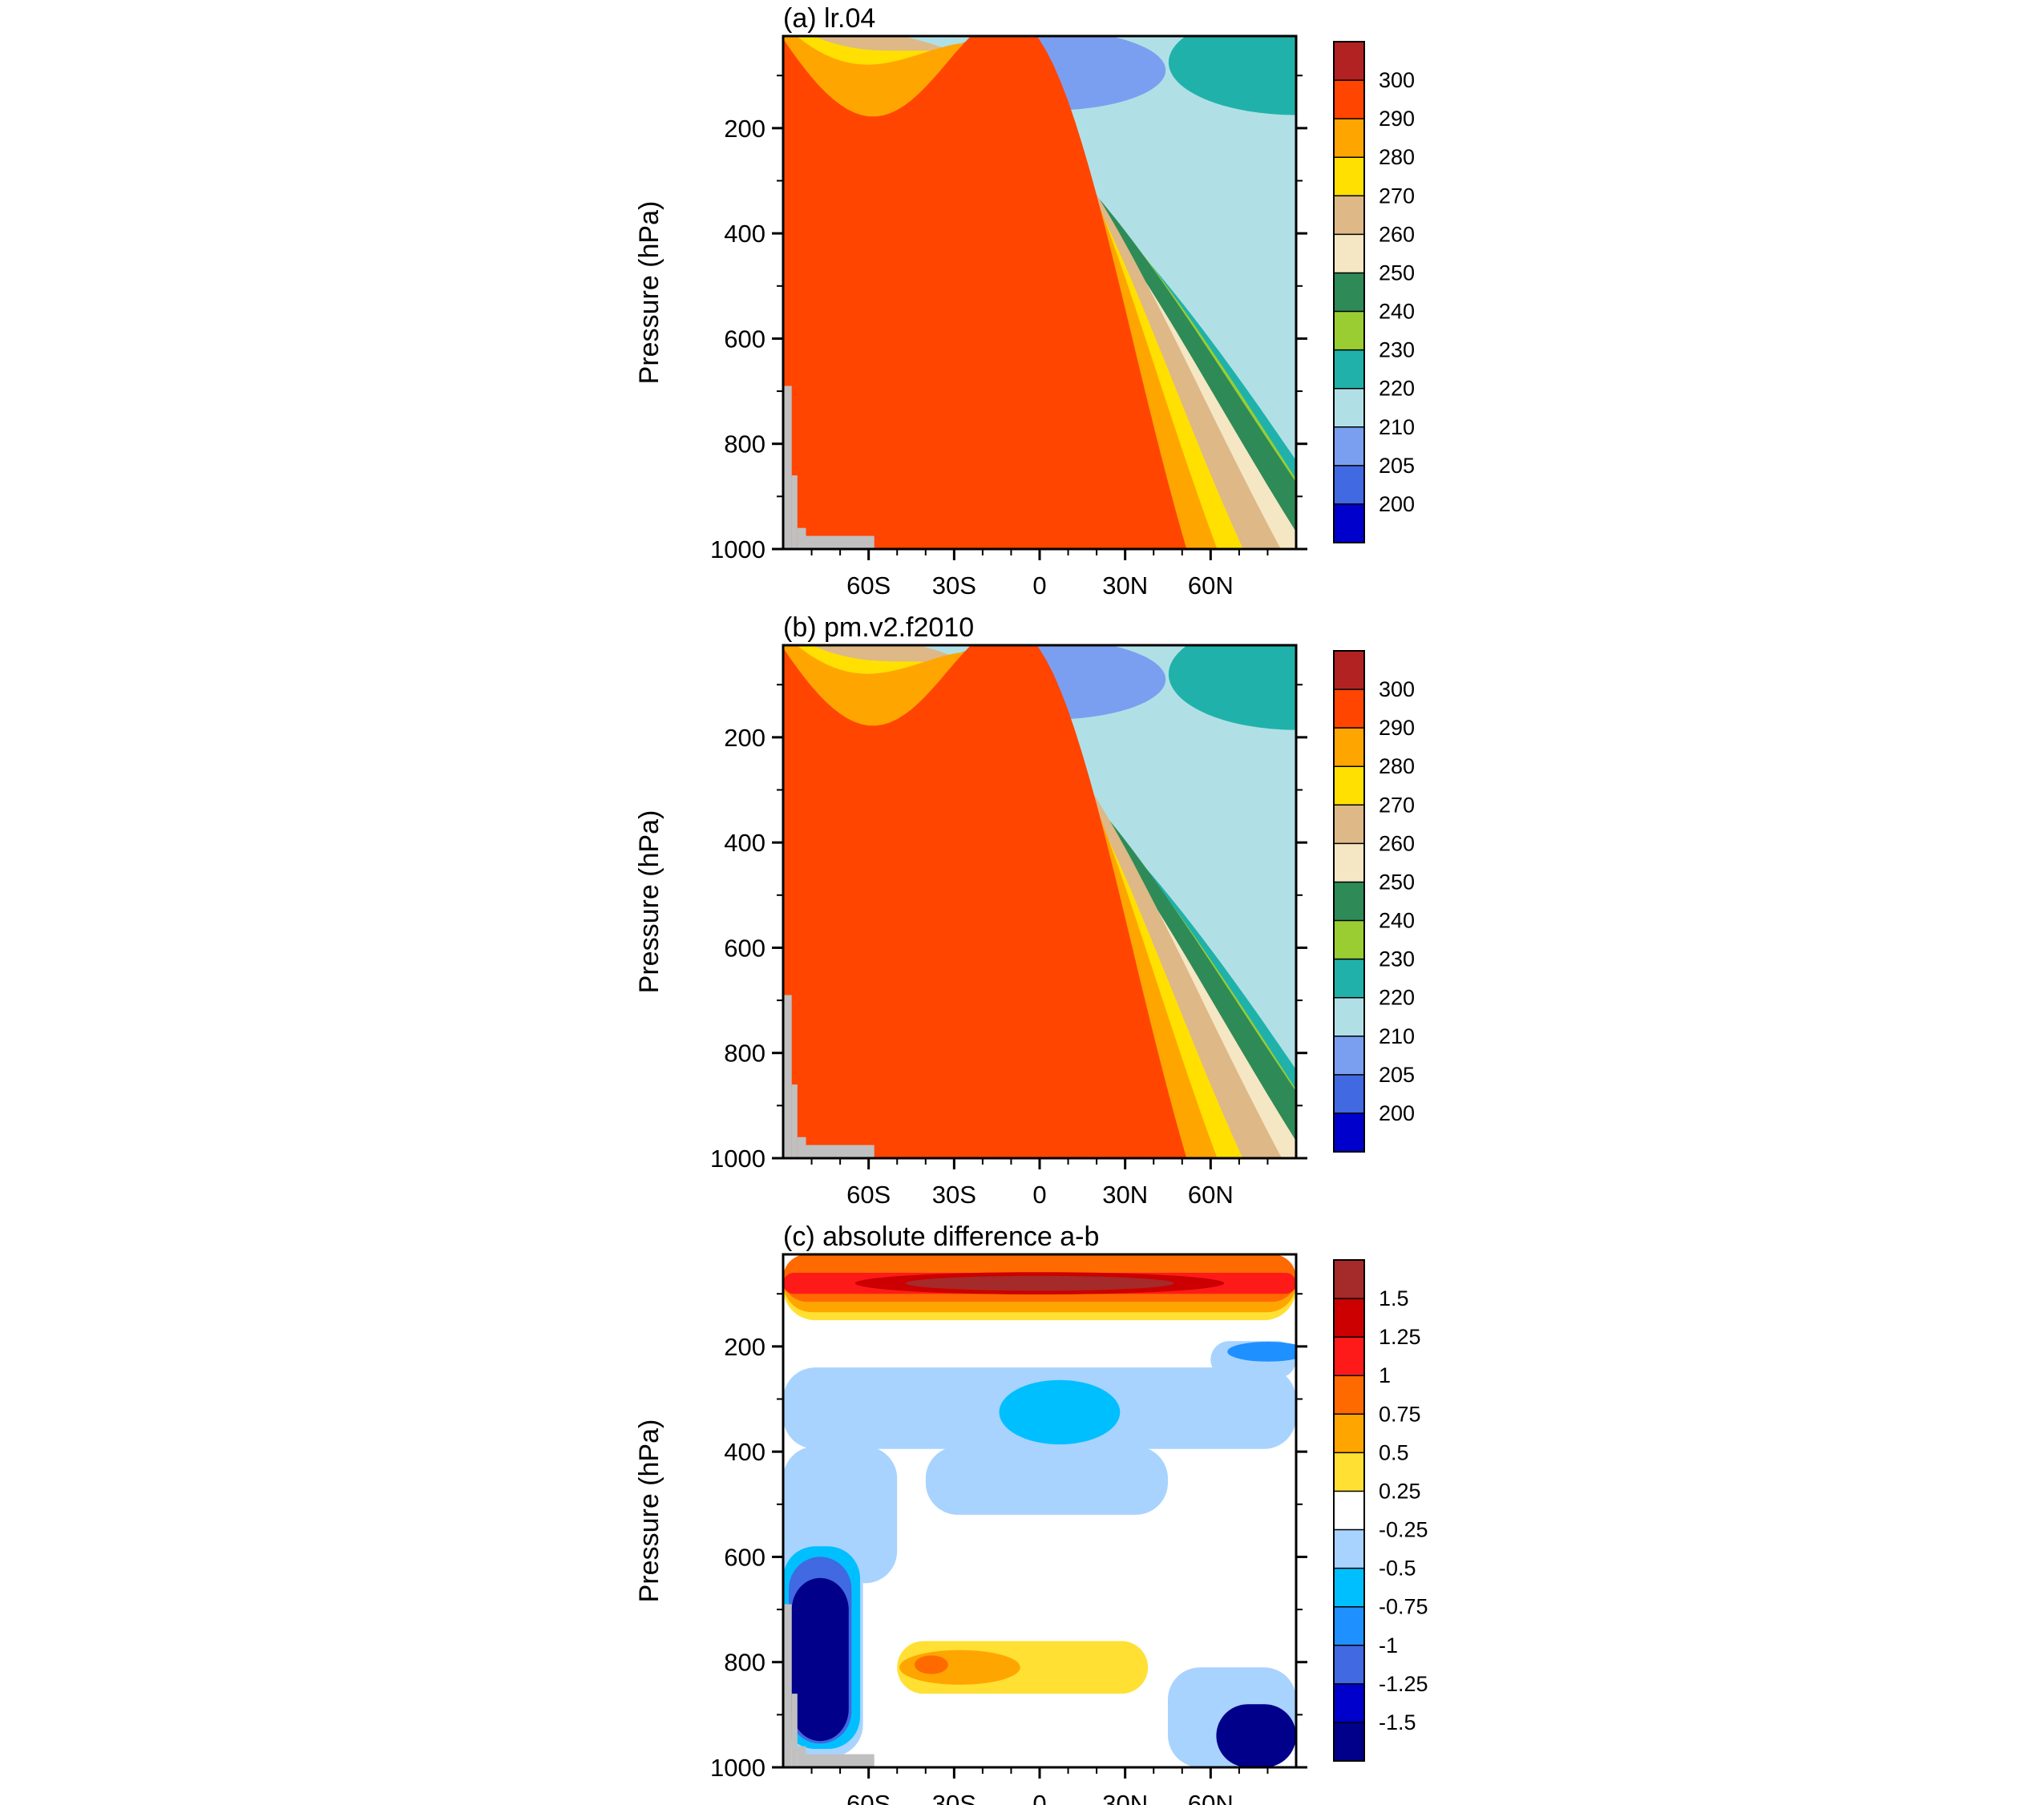  I want to click on colorbar-label: 300, so click(1397, 80).